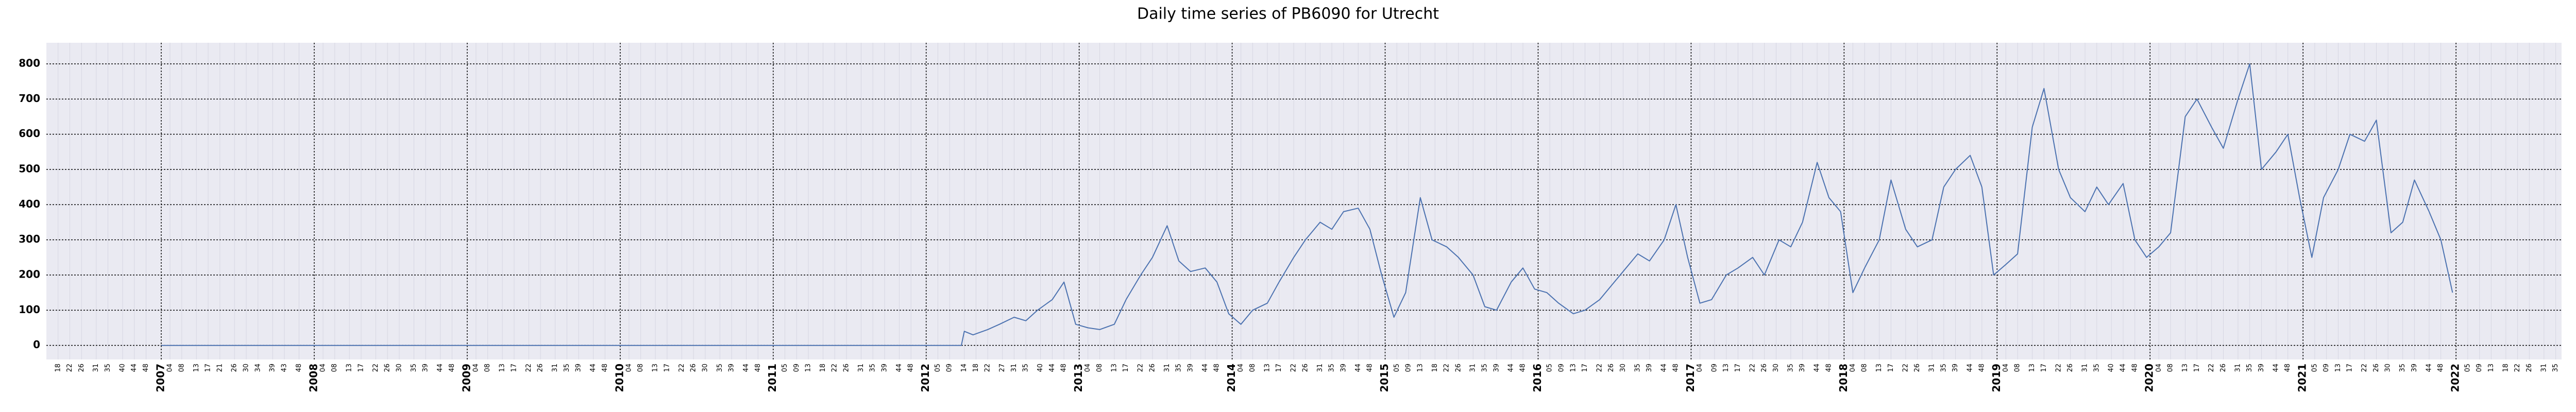 The width and height of the screenshot is (2576, 412). Describe the element at coordinates (1078, 378) in the screenshot. I see `x-tick-label: 2013` at that location.